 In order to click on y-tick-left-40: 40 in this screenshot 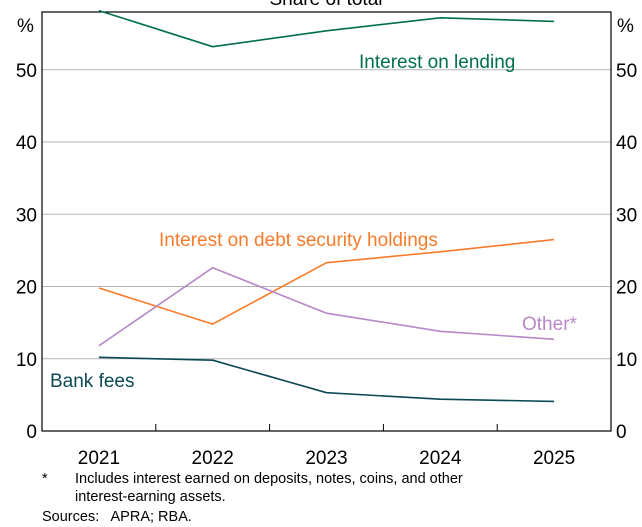, I will do `click(26, 143)`.